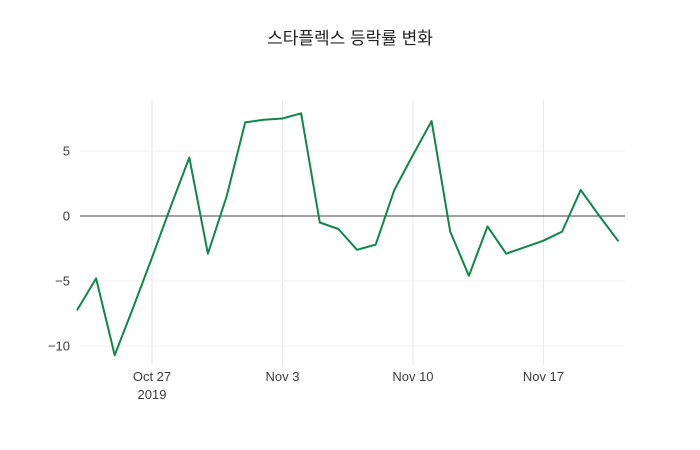  I want to click on x-tick-label: Nov 10, so click(412, 376).